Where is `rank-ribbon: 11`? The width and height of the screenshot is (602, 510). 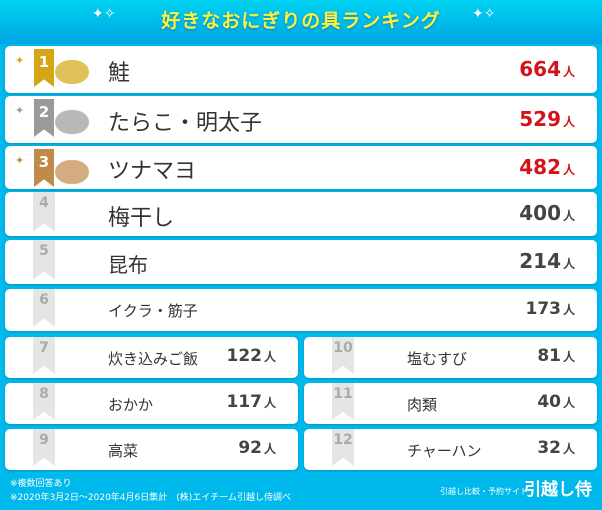
rank-ribbon: 11 is located at coordinates (343, 401).